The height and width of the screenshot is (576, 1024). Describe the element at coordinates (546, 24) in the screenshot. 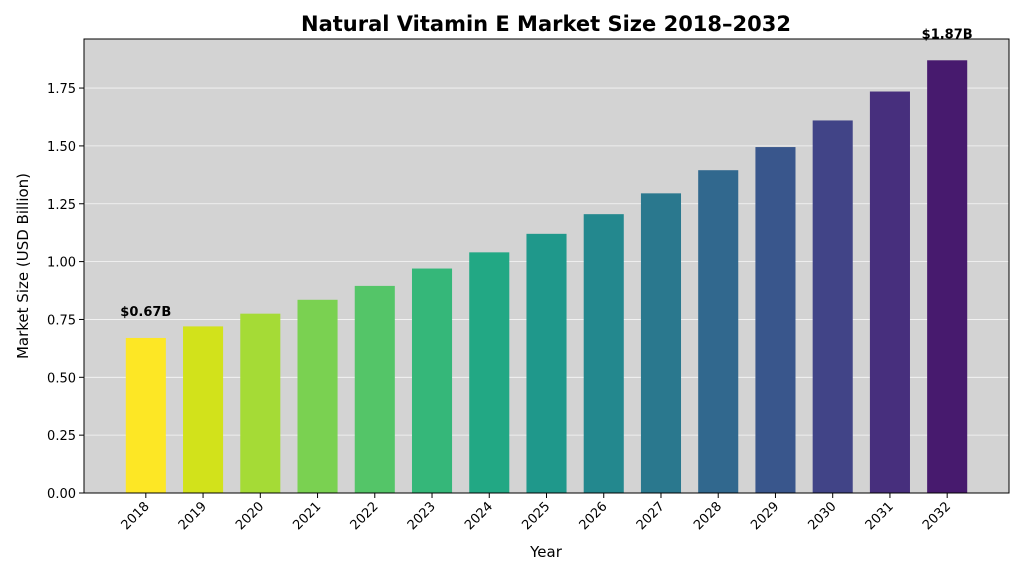

I see `chart-title: Natural Vitamin E Market Size 2018–2032` at that location.